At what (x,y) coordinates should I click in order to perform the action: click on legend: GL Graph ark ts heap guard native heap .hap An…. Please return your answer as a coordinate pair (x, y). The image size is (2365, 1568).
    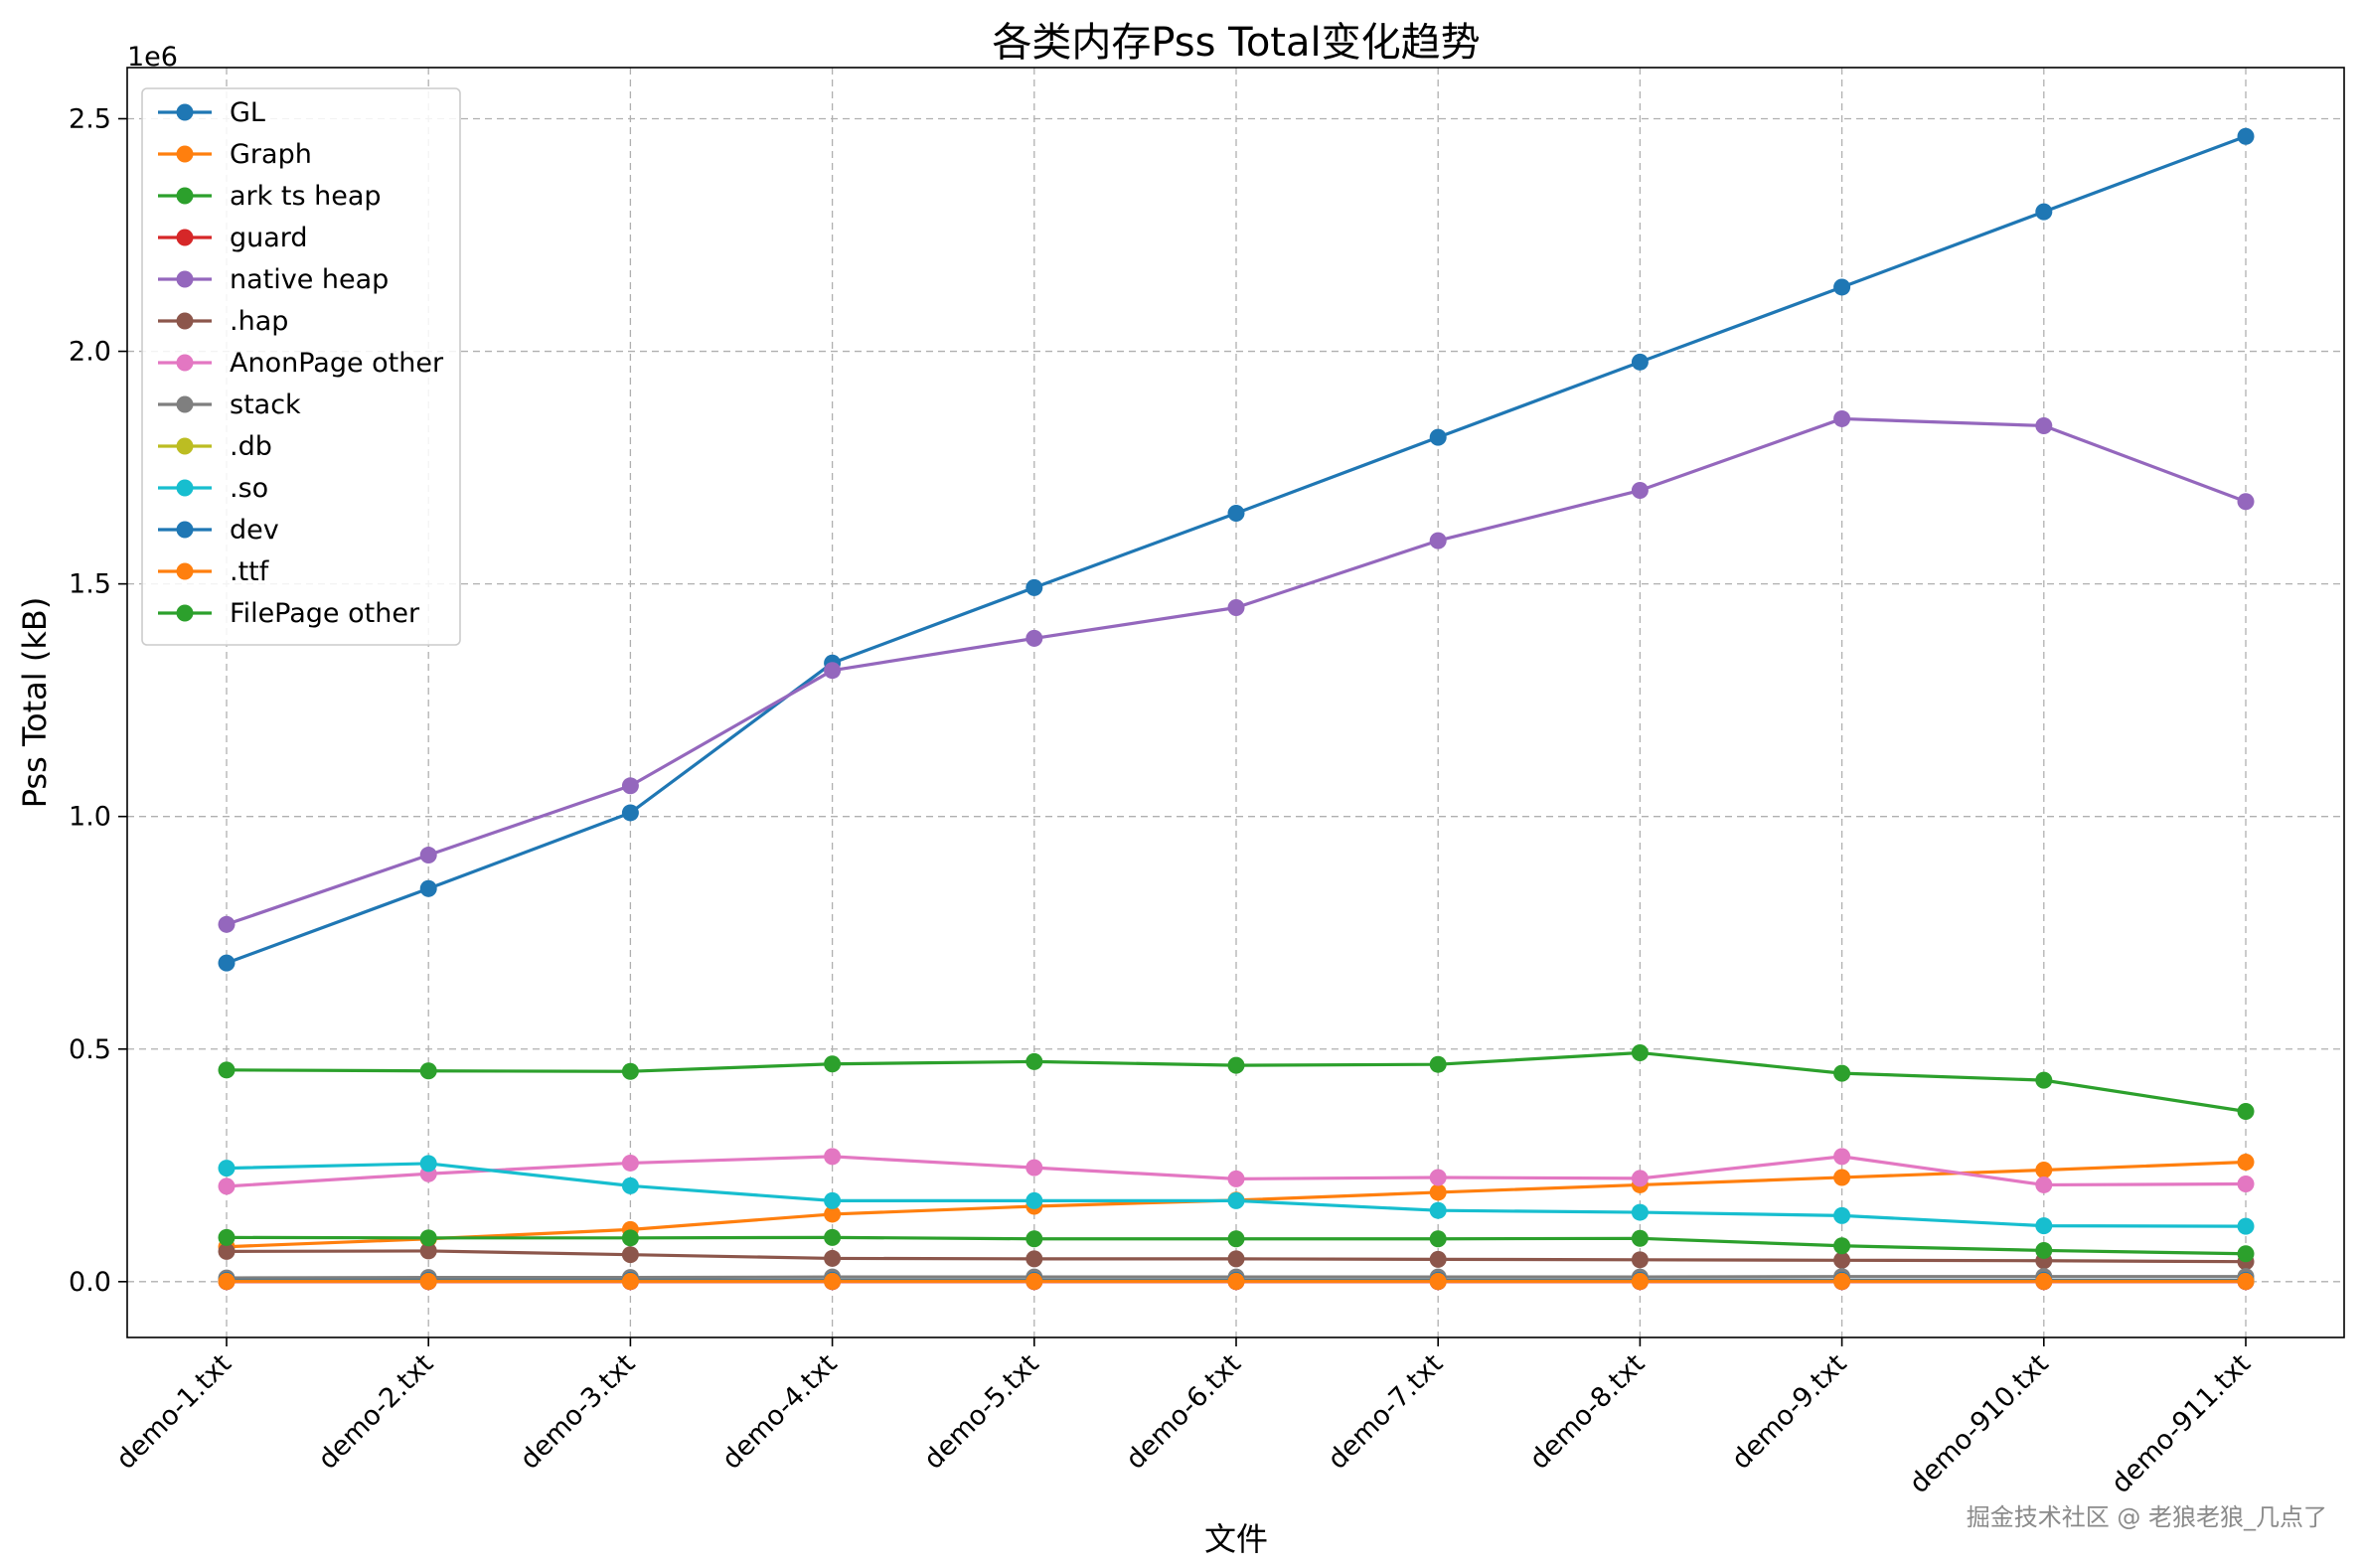
    Looking at the image, I should click on (301, 367).